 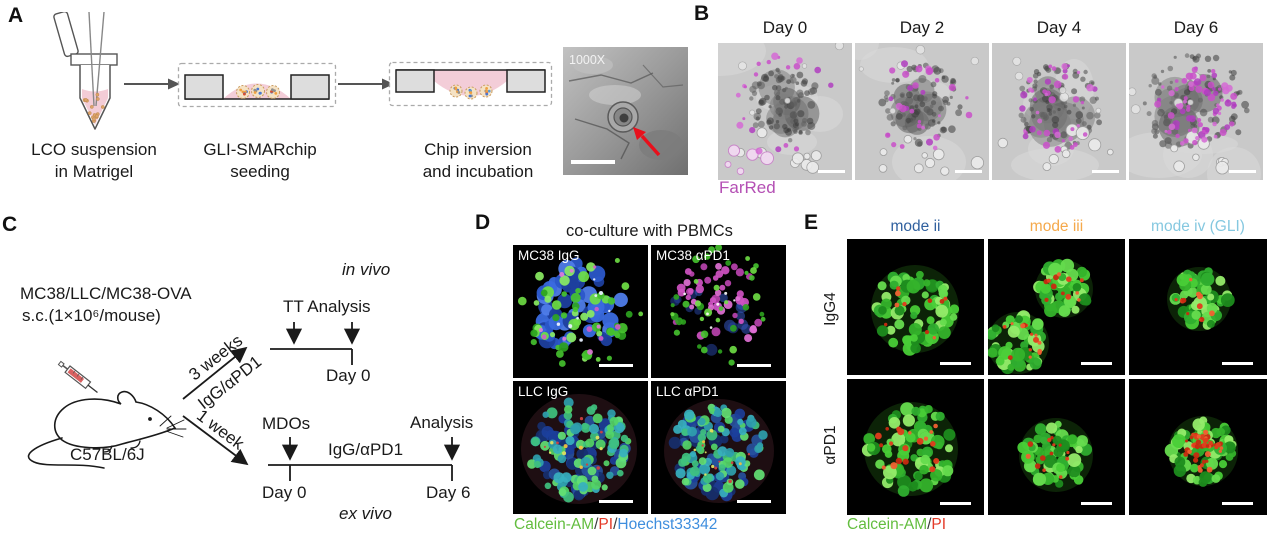 I want to click on organoid-image-igg4-mode-ii, so click(x=915, y=307).